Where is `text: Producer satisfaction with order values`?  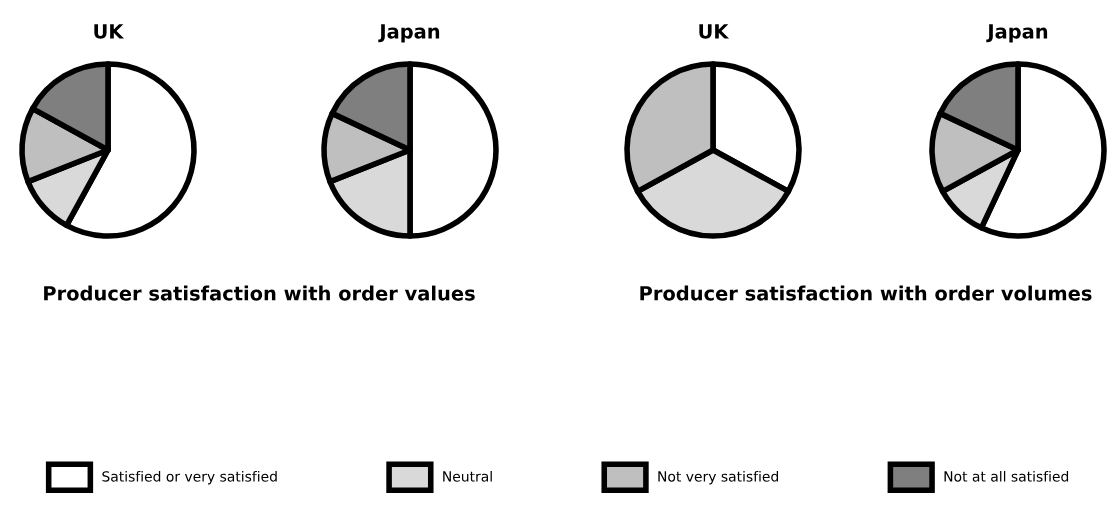
text: Producer satisfaction with order values is located at coordinates (259, 293).